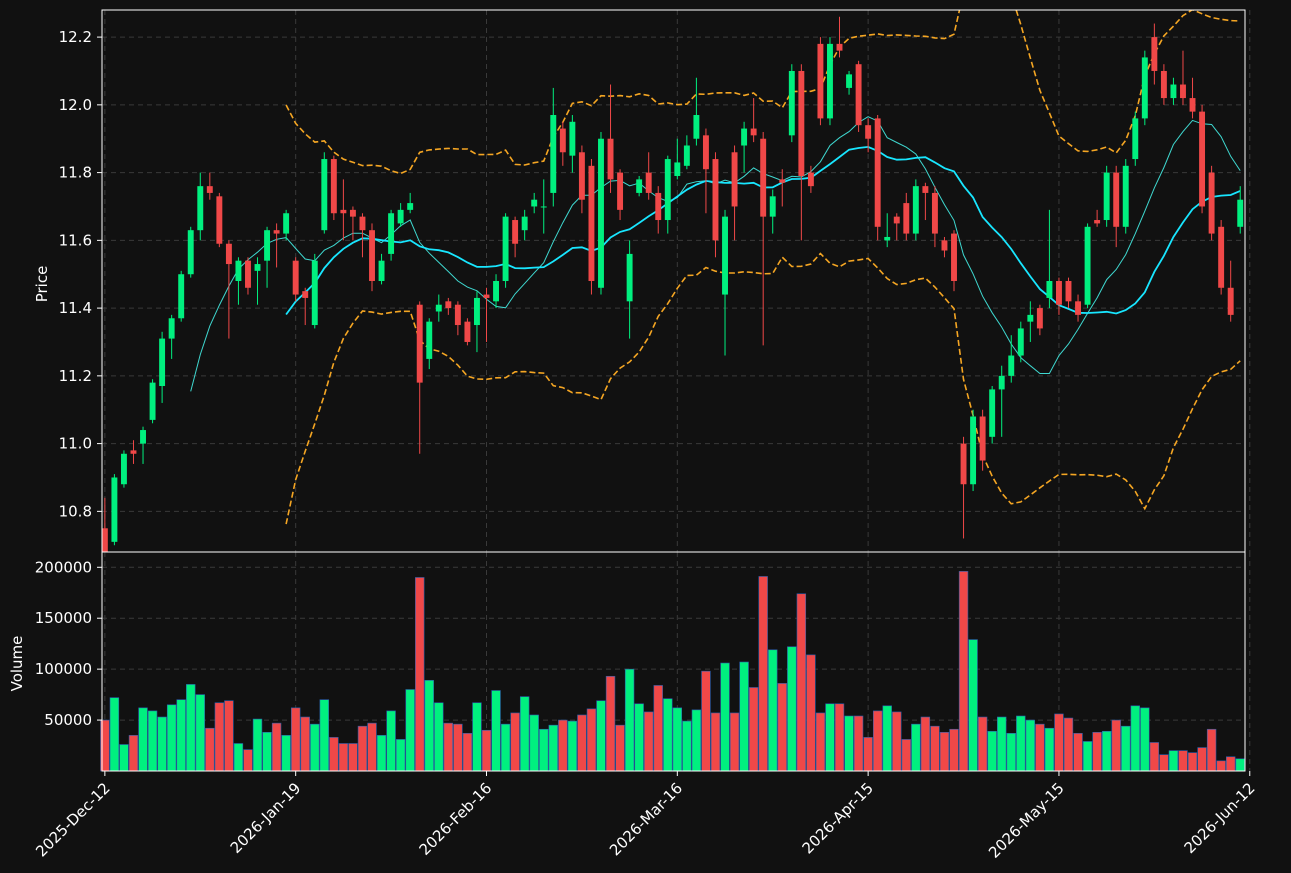 This screenshot has height=873, width=1291. Describe the element at coordinates (17, 664) in the screenshot. I see `volume-axis-label: Volume` at that location.